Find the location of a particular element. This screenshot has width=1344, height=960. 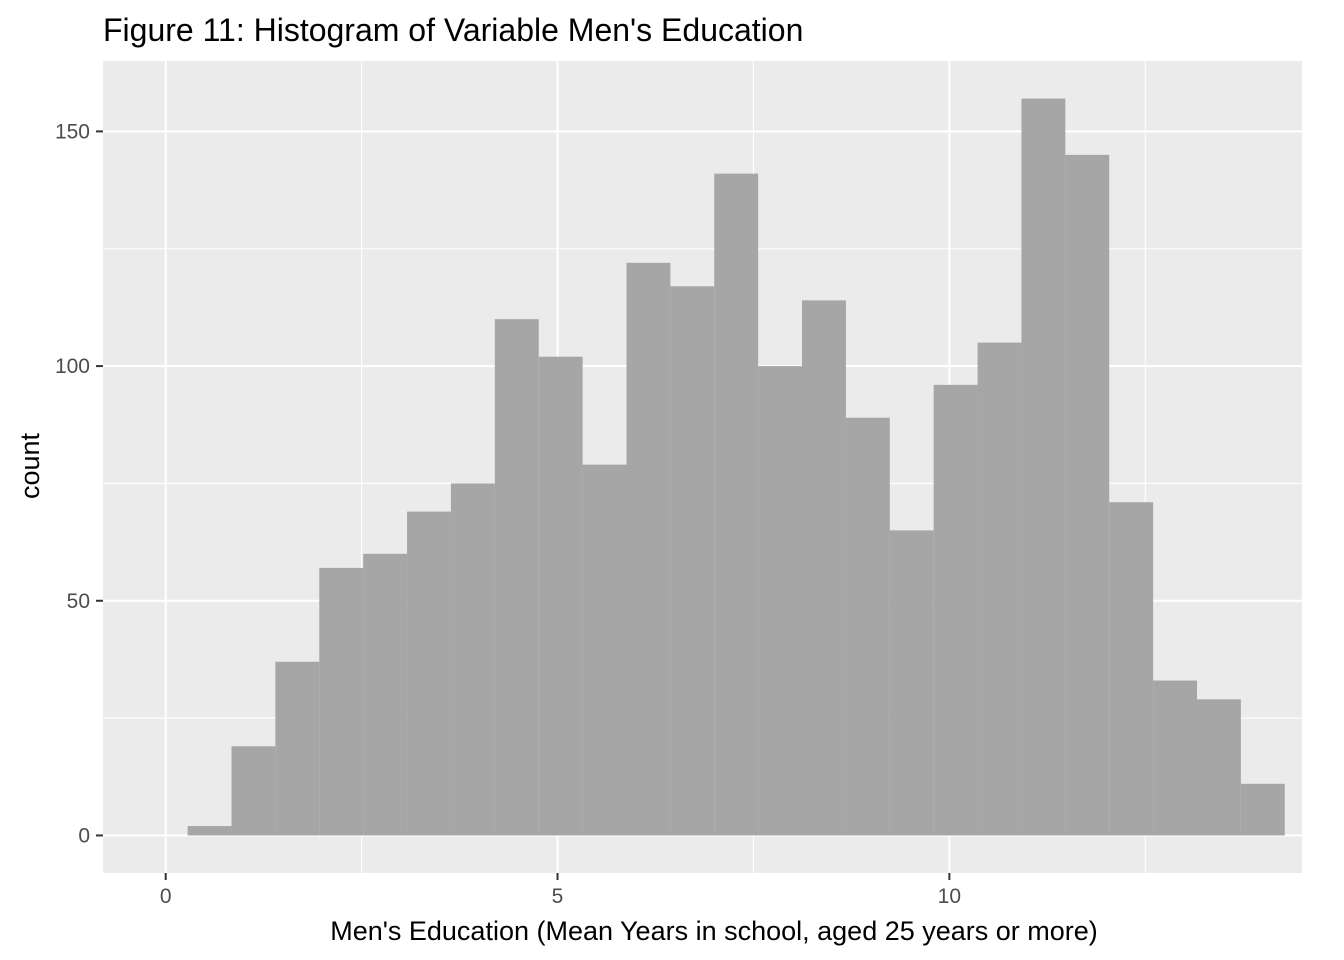

x-tick-label: 5 is located at coordinates (558, 896).